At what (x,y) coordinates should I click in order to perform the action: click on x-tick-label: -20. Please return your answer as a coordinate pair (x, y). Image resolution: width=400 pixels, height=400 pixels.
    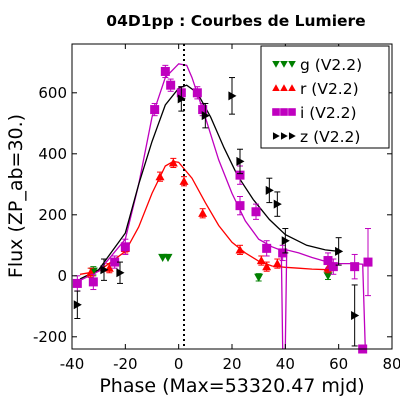
    Looking at the image, I should click on (125, 364).